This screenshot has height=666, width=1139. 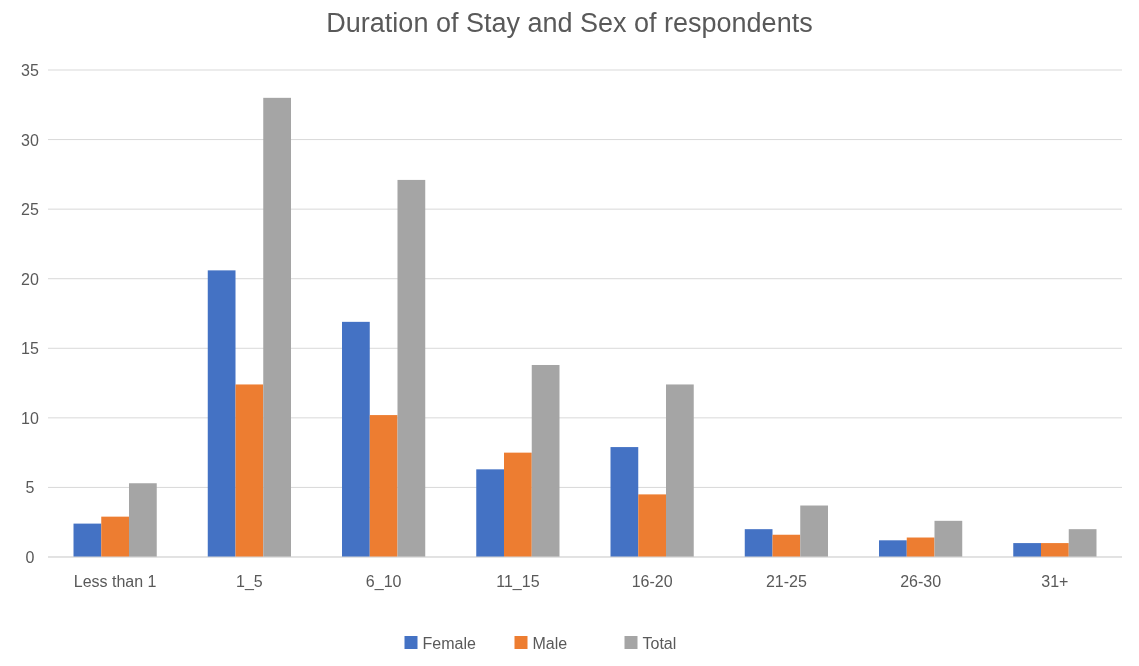 What do you see at coordinates (518, 582) in the screenshot?
I see `x-tick-label: 11_15` at bounding box center [518, 582].